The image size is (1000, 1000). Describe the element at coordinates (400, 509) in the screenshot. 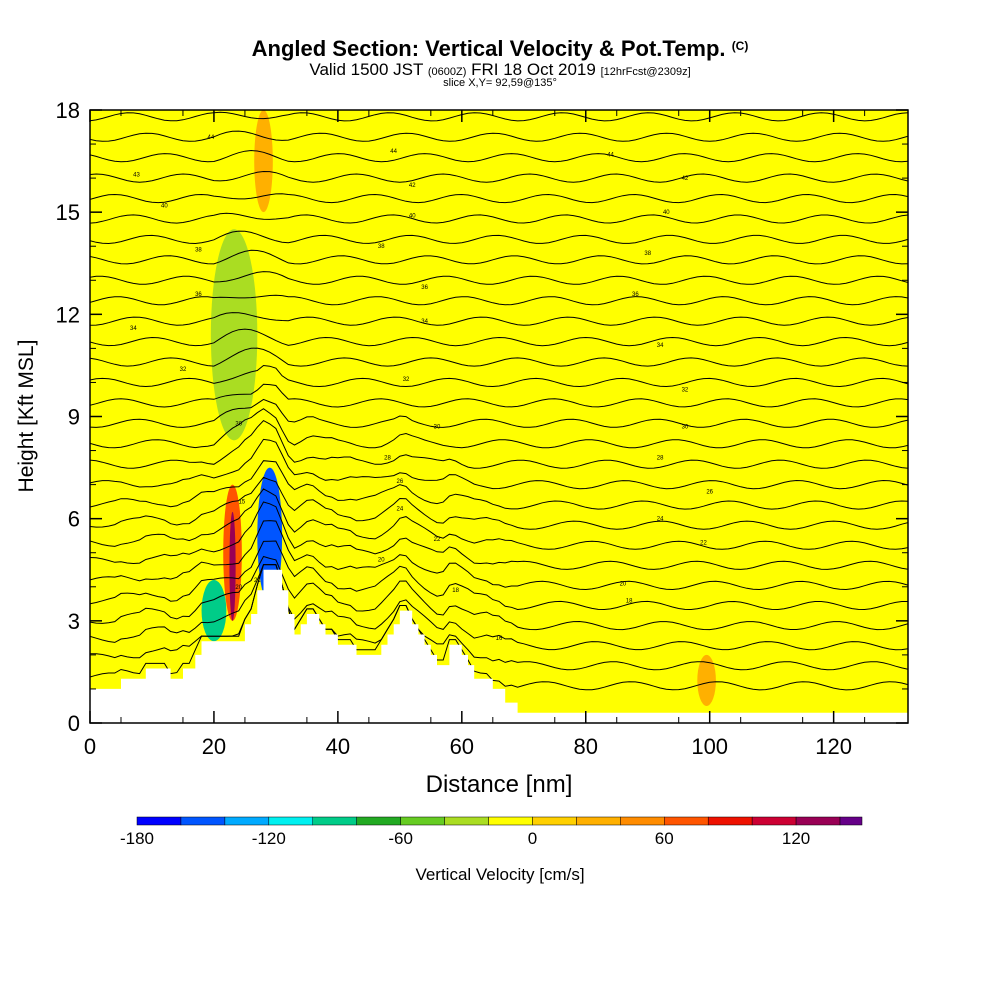

I see `isentrope-label: 24` at that location.